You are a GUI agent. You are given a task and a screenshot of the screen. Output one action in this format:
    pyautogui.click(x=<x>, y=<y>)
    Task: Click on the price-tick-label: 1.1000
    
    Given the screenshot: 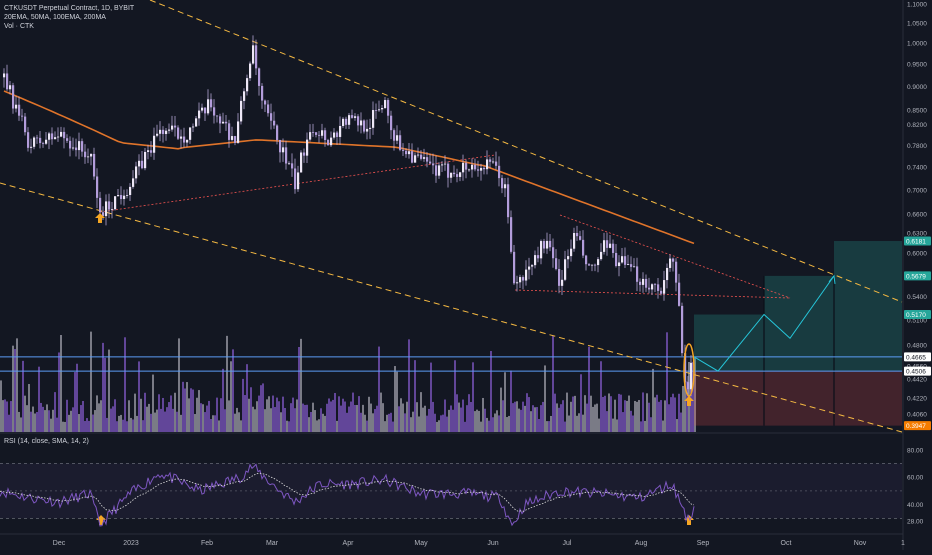 What is the action you would take?
    pyautogui.click(x=917, y=4)
    